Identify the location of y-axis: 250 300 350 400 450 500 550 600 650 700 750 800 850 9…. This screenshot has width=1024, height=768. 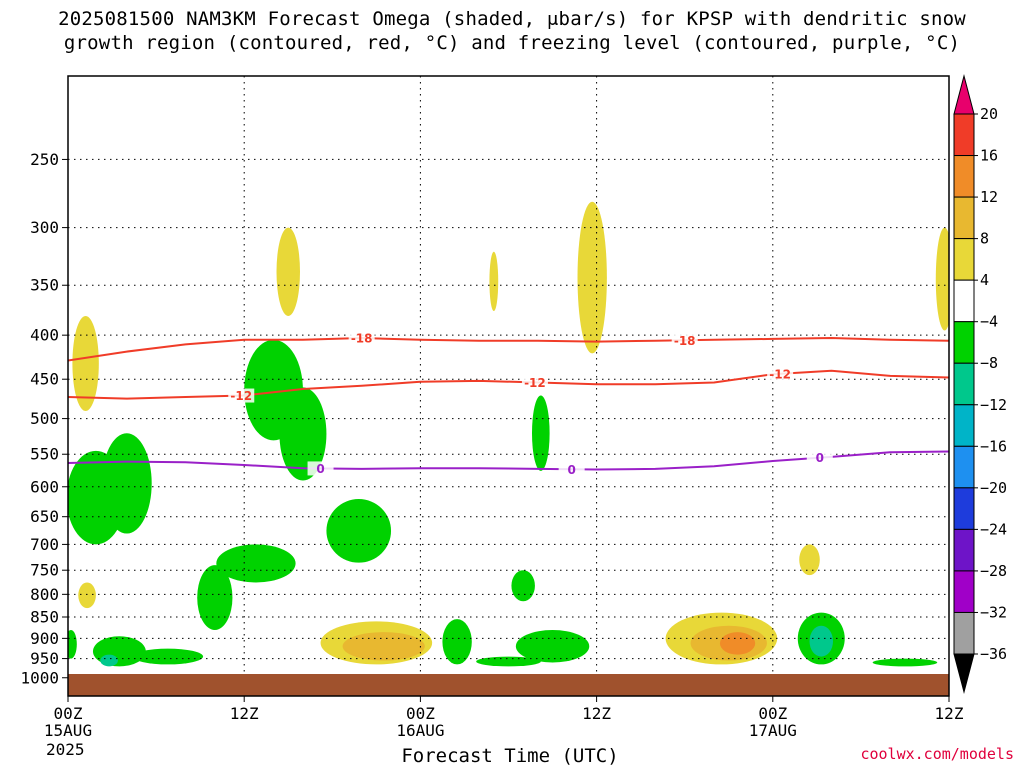
(44, 418).